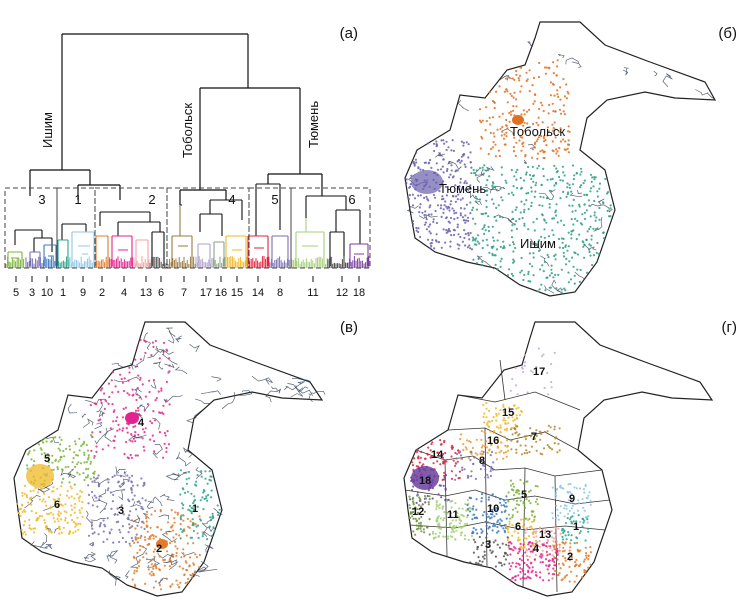 The width and height of the screenshot is (750, 600). Describe the element at coordinates (312, 293) in the screenshot. I see `leaf-label: 11` at that location.